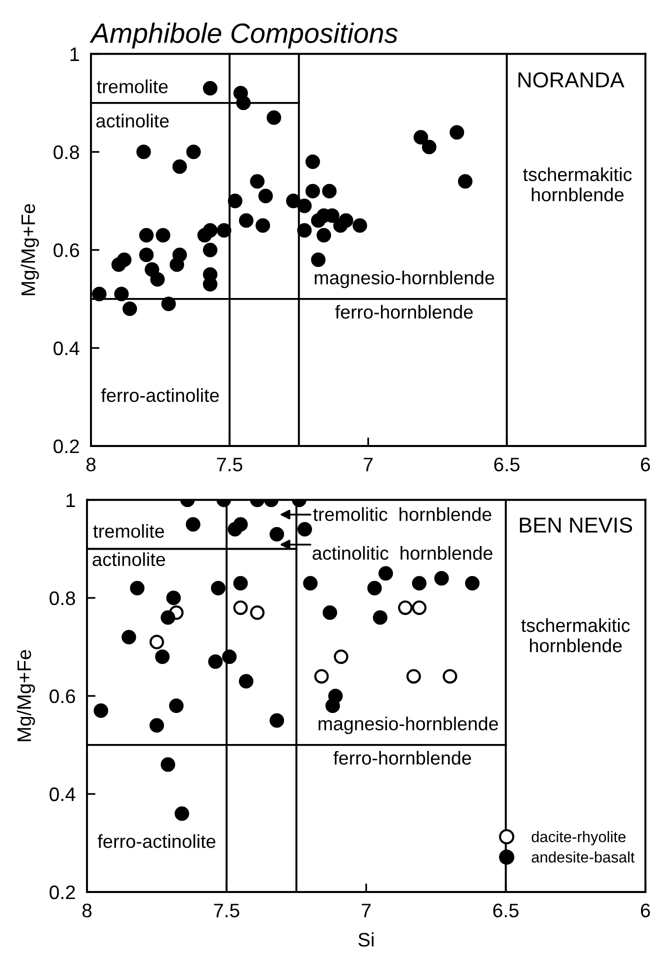 The height and width of the screenshot is (954, 664). I want to click on legend-label: dacite-rhyolite, so click(579, 838).